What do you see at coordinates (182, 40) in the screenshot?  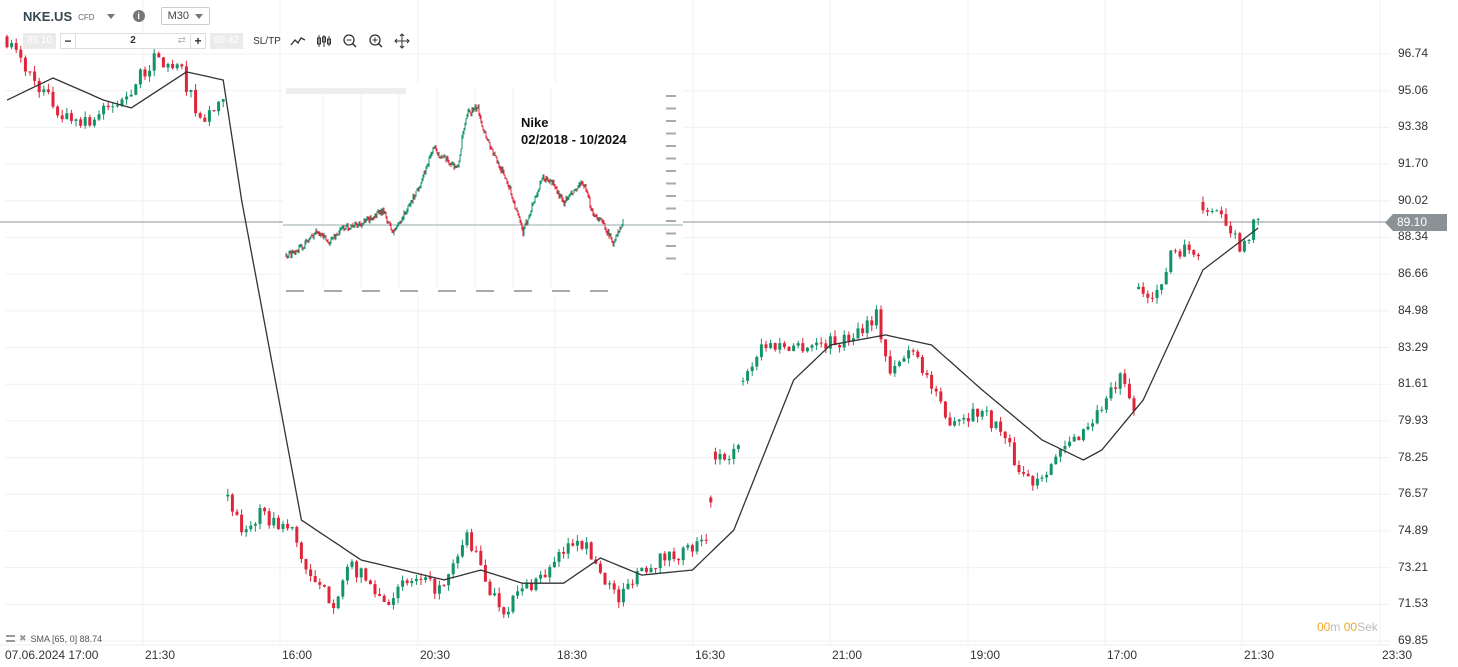 I see `swap-icon: ⇄` at bounding box center [182, 40].